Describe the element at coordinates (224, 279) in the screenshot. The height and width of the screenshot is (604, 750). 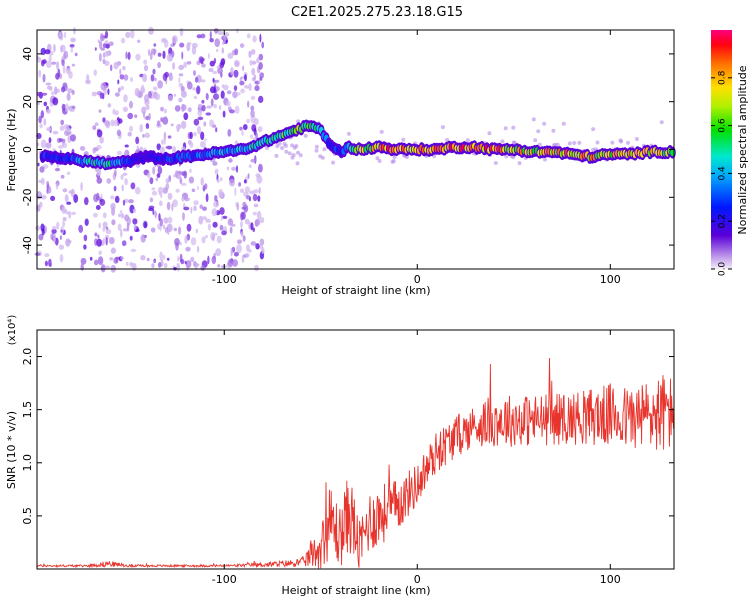
I see `spectrogram-xtick-label: -100` at that location.